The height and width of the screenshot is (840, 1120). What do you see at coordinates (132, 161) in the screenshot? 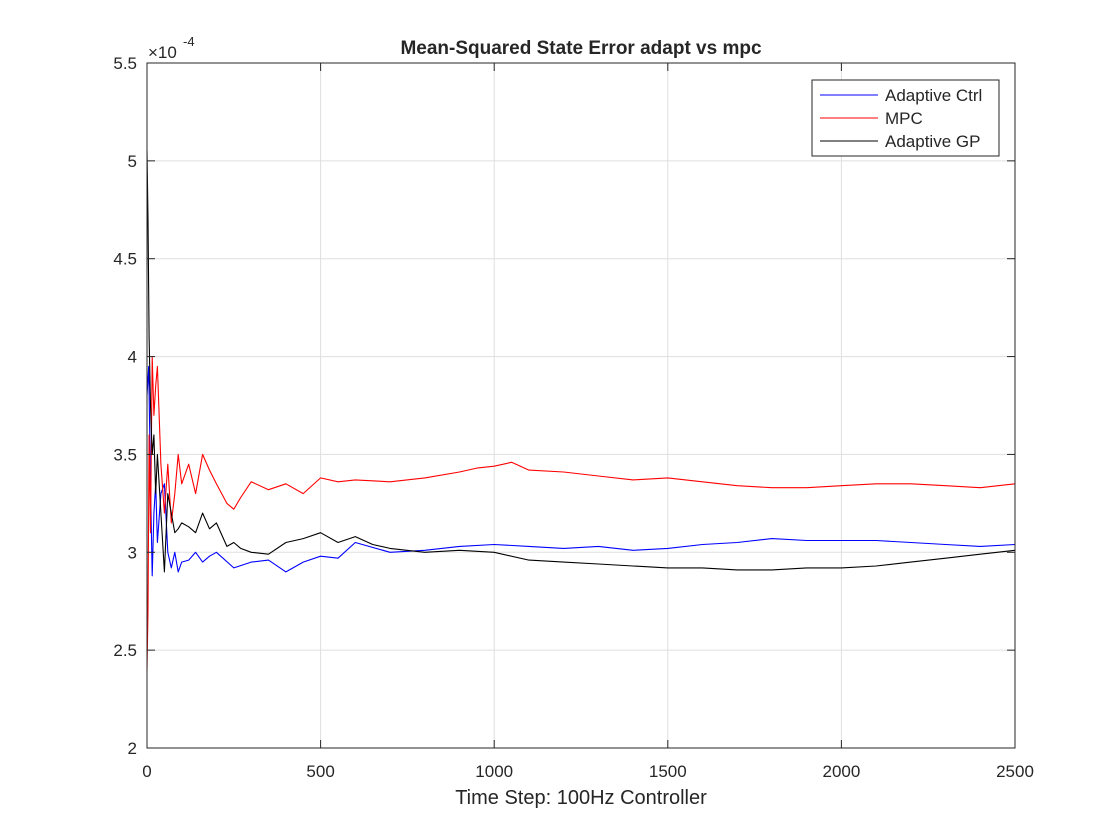
I see `y-tick-label: 5` at bounding box center [132, 161].